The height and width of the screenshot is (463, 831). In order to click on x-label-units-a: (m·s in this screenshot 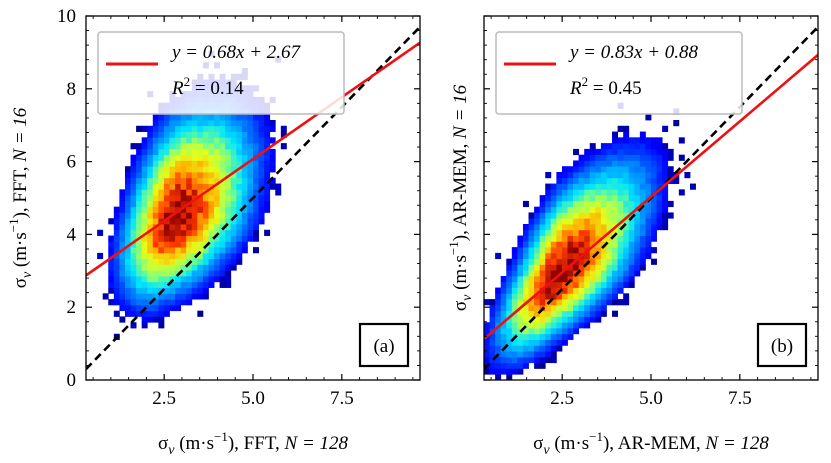, I will do `click(194, 443)`.